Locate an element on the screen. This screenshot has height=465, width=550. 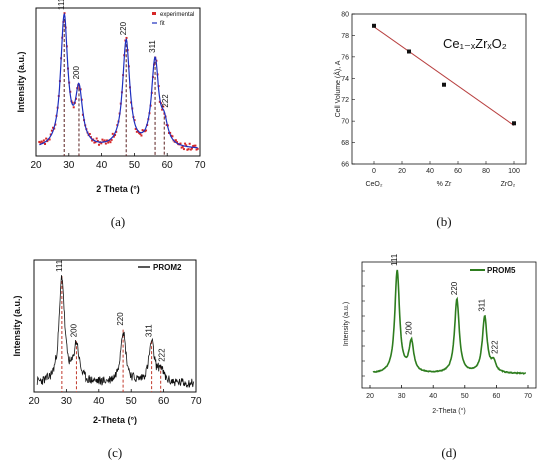
panel-b-x-ticks: 0 20 40 60 80 100 is located at coordinates (446, 168).